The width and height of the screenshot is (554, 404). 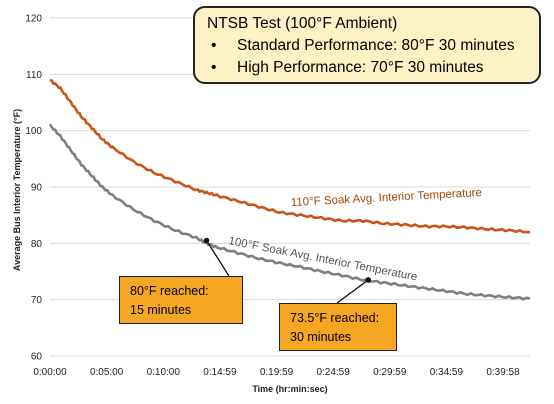 What do you see at coordinates (50, 372) in the screenshot?
I see `x-tick-label: 0:00:00` at bounding box center [50, 372].